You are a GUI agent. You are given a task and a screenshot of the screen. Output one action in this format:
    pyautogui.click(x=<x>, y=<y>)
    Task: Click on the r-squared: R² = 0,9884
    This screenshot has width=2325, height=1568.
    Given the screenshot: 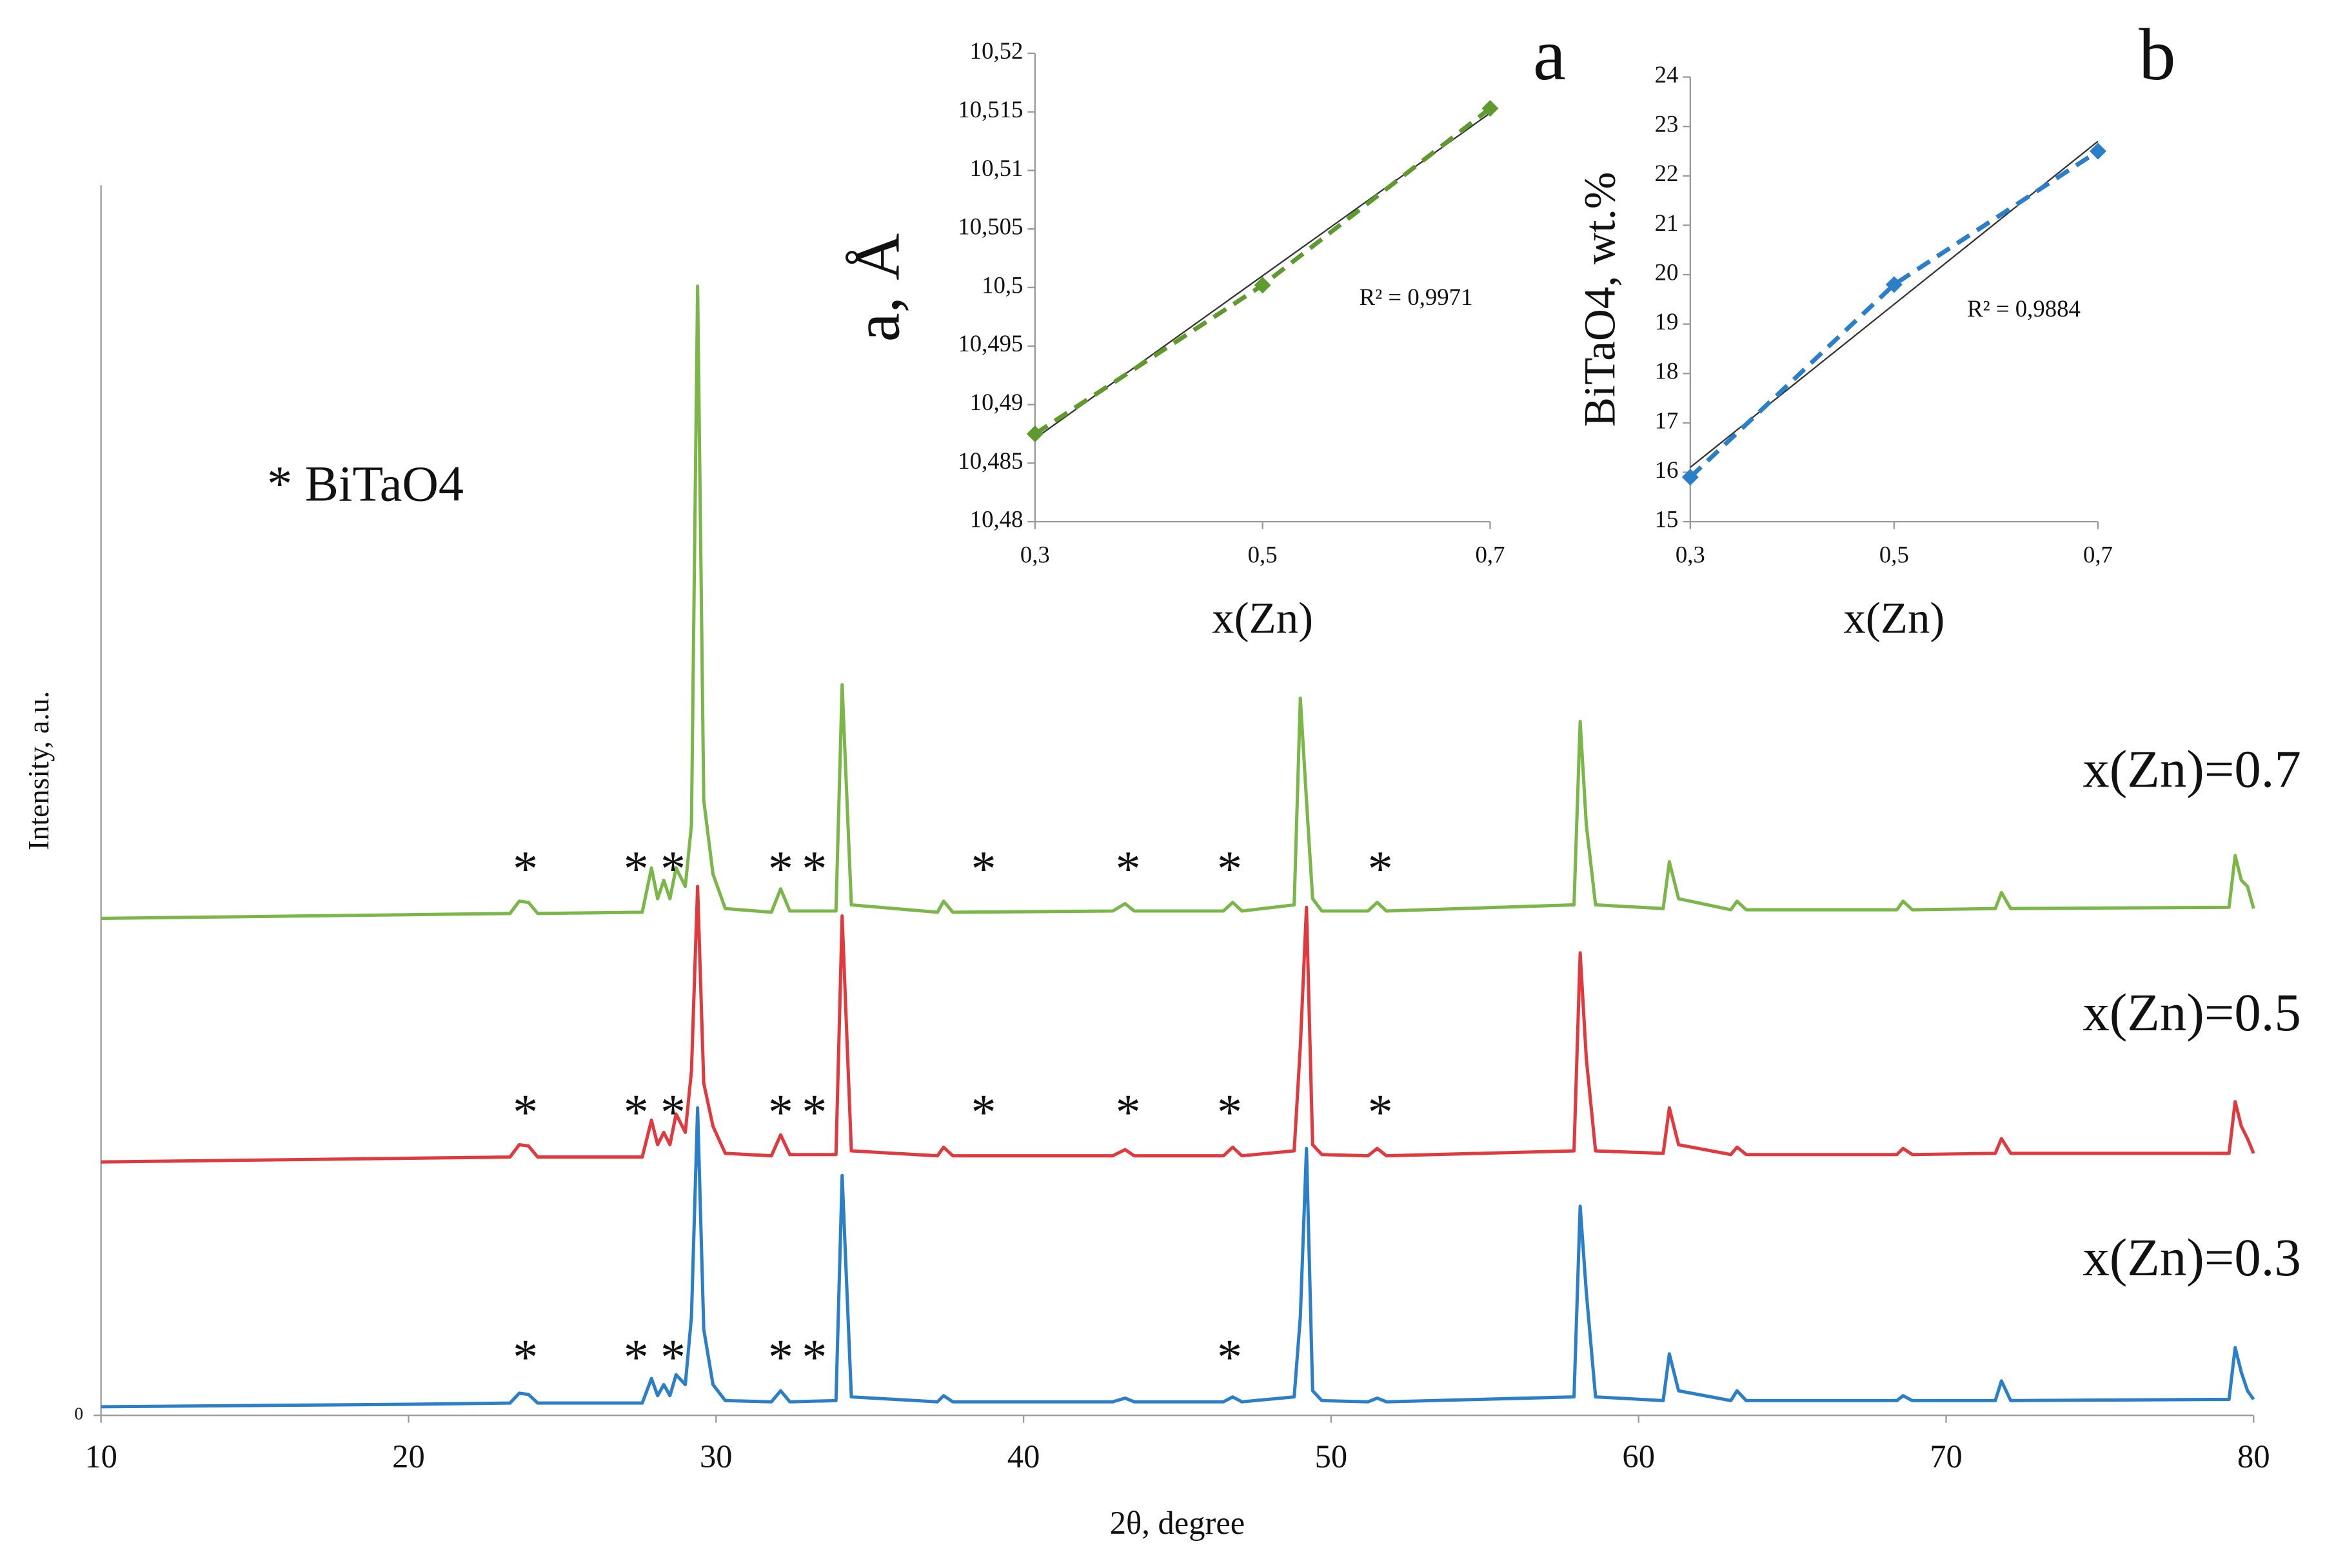 What is the action you would take?
    pyautogui.click(x=2024, y=308)
    